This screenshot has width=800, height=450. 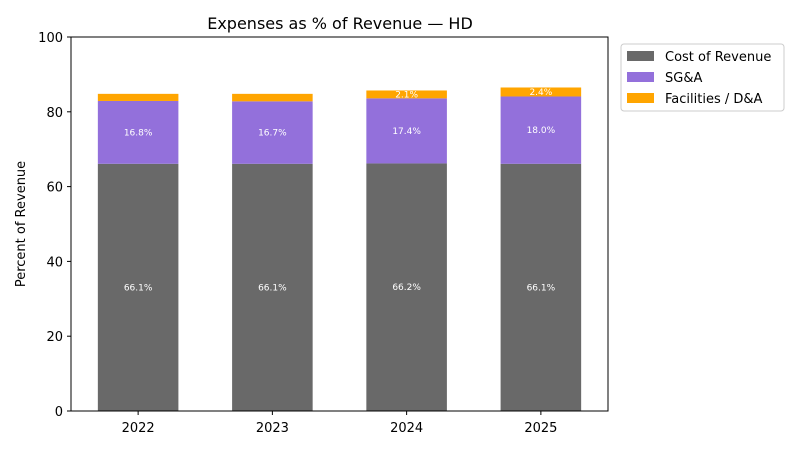 I want to click on bar-segment-facilities-d-a-2022, so click(x=138, y=97).